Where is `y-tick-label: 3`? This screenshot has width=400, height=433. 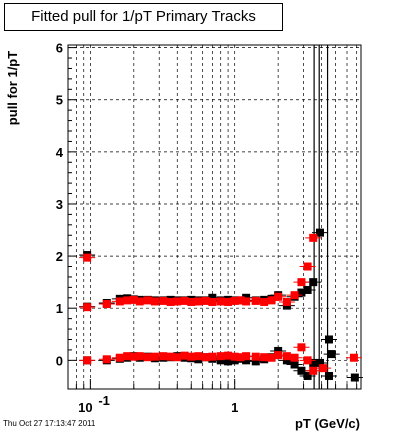 y-tick-label: 3 is located at coordinates (59, 204).